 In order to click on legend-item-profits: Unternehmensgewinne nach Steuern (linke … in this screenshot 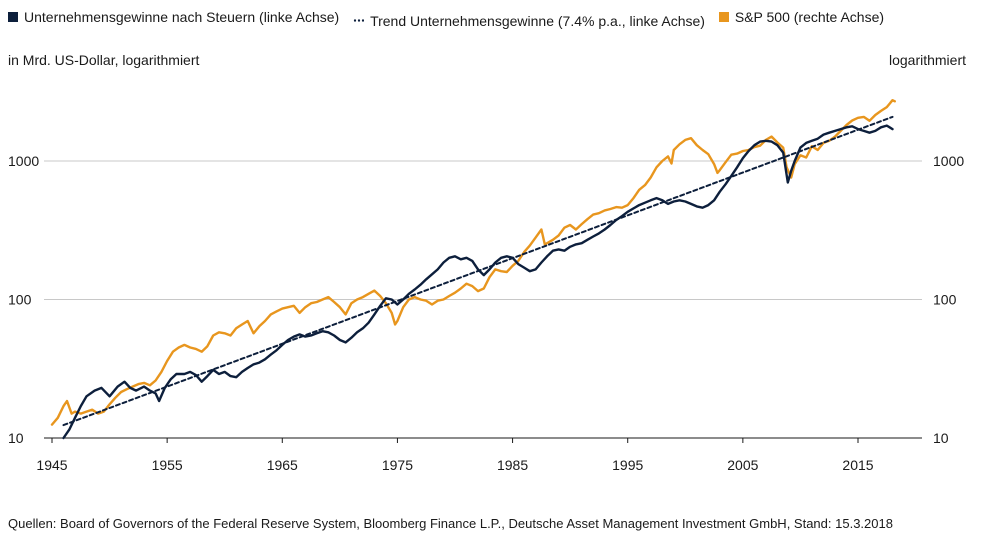, I will do `click(173, 17)`.